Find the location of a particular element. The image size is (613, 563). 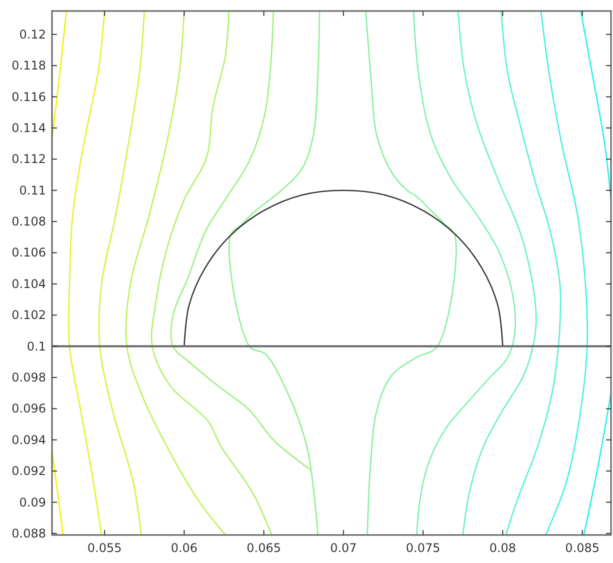

y-tick-label: 0.092 is located at coordinates (29, 471).